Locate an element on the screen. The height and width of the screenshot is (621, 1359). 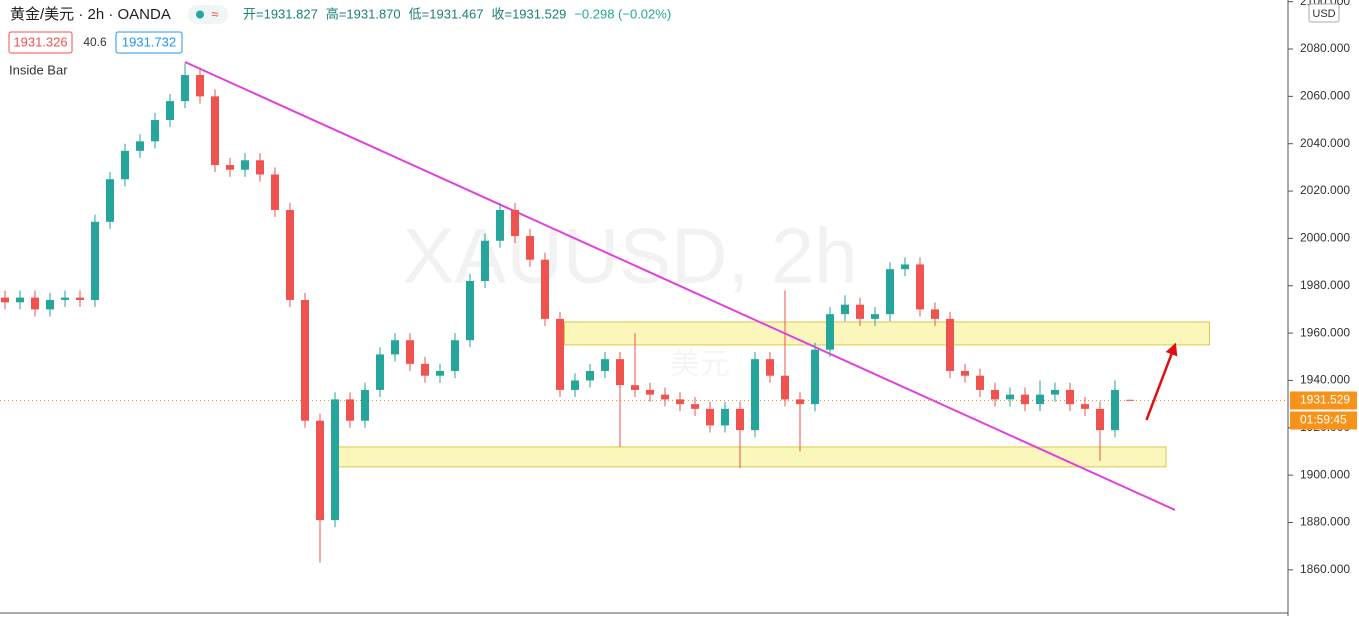
y-tick-label: 2080.000 is located at coordinates (1325, 48).